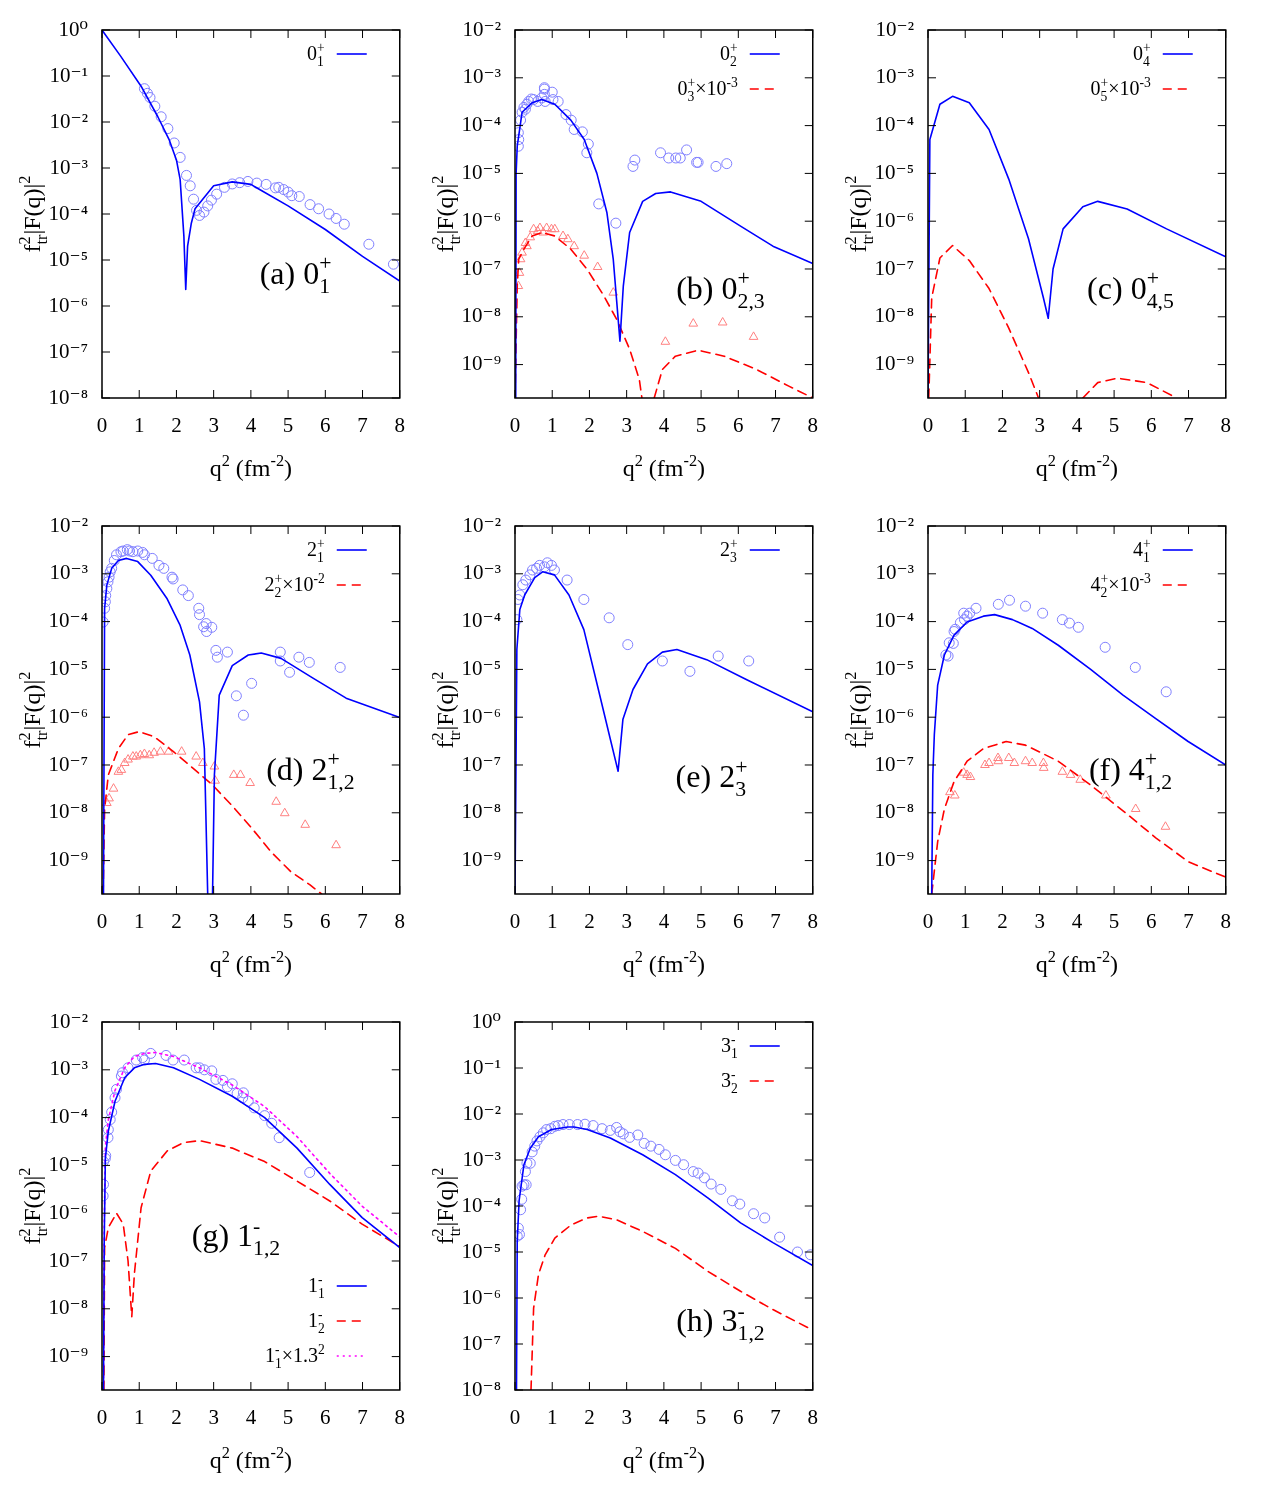 The height and width of the screenshot is (1498, 1275). What do you see at coordinates (68, 120) in the screenshot?
I see `y-tick-label: 10⁻²` at bounding box center [68, 120].